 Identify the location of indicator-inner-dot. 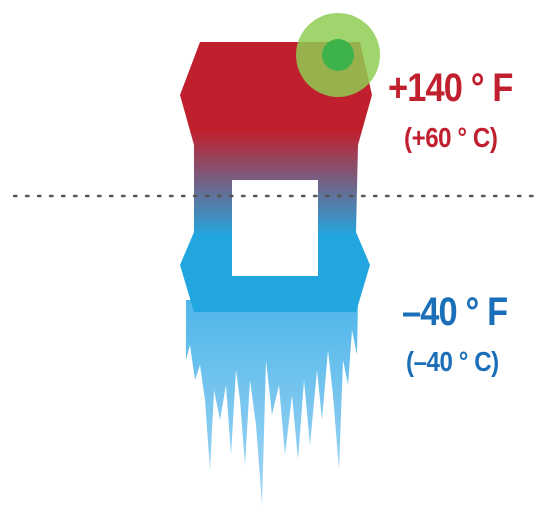
(338, 55).